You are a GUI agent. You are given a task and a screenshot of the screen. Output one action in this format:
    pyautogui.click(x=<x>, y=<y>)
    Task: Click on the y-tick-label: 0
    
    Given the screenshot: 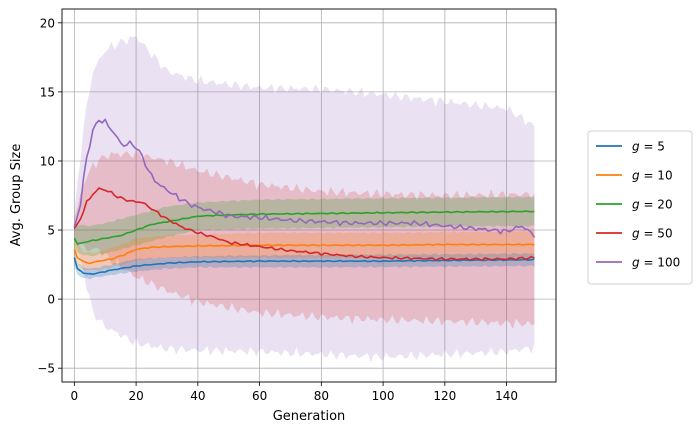 What is the action you would take?
    pyautogui.click(x=51, y=300)
    